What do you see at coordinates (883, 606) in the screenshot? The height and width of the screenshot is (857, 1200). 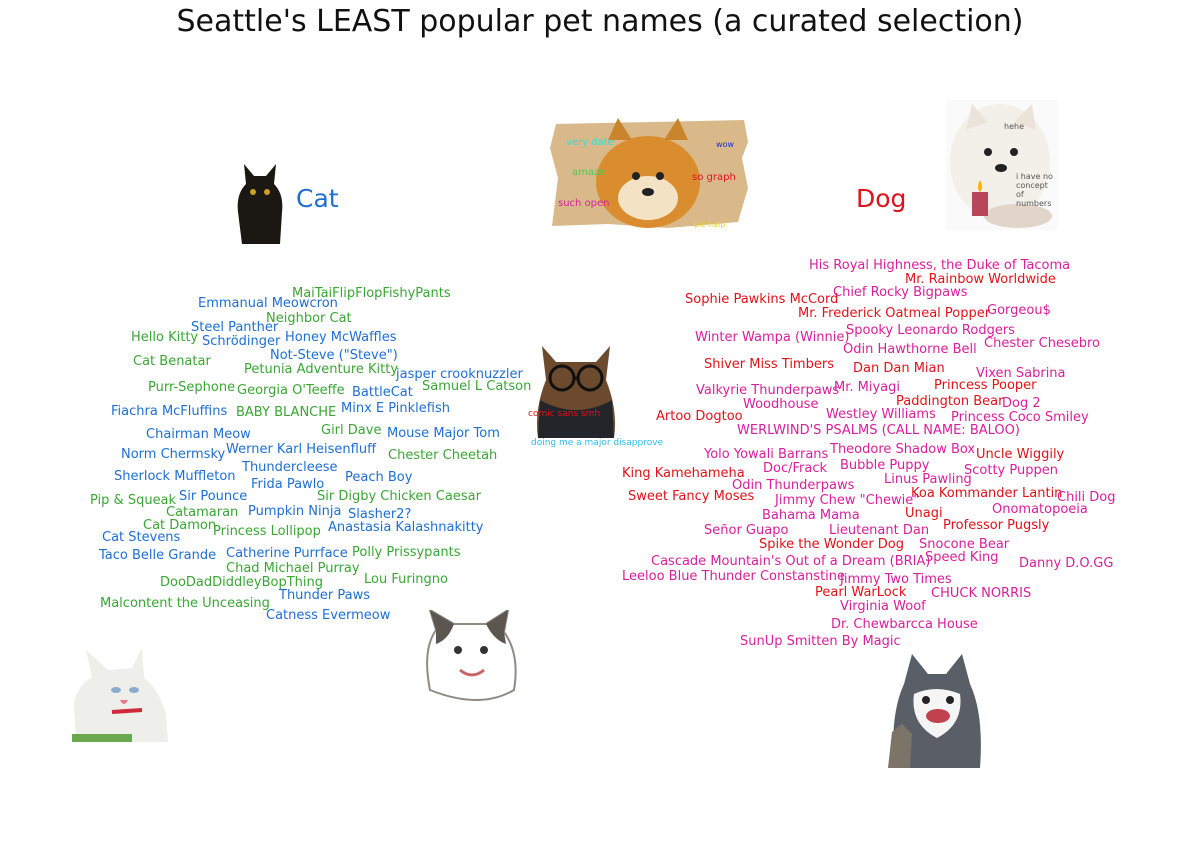 I see `dog-name: Virginia Woof` at bounding box center [883, 606].